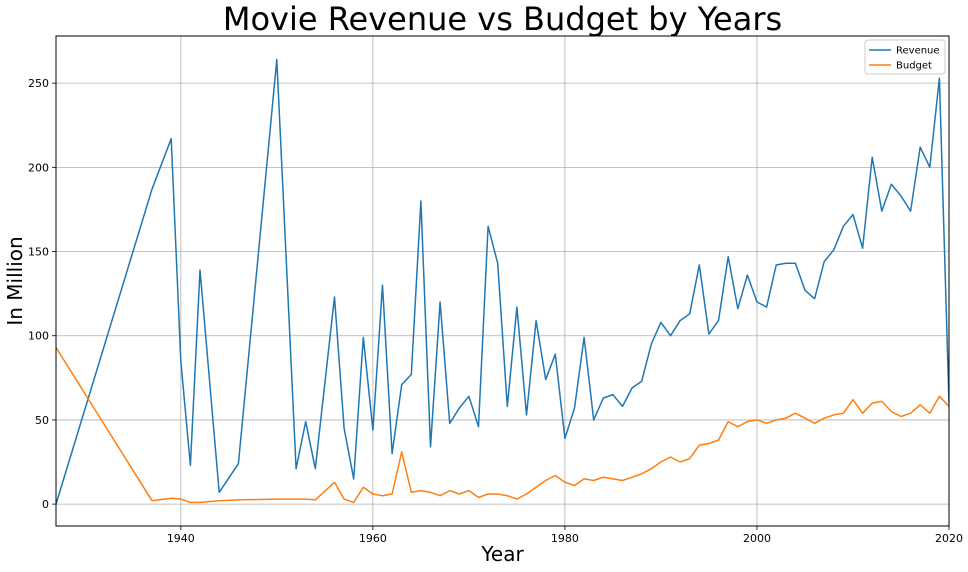  I want to click on y-tick-label: 50, so click(42, 420).